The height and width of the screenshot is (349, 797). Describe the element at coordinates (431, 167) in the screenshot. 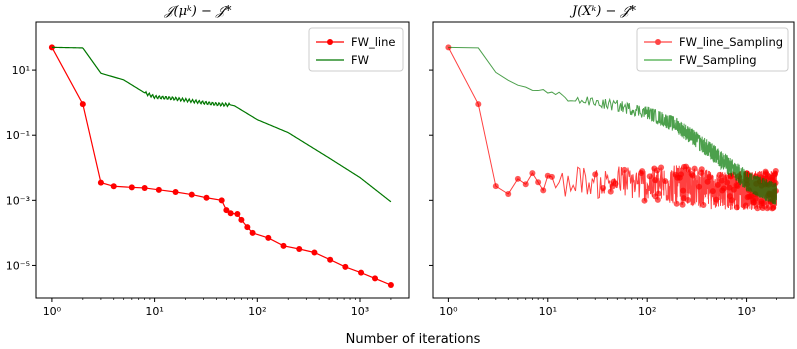

I see `right-y-ticks` at that location.